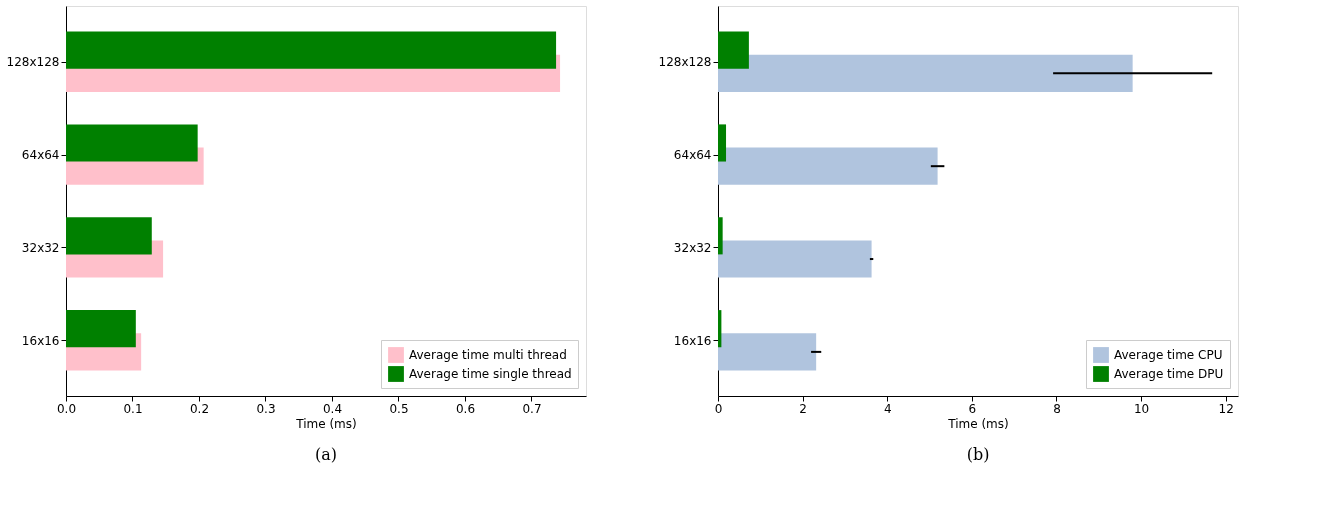 This screenshot has height=529, width=1323. What do you see at coordinates (803, 408) in the screenshot?
I see `x-tick-label: 2` at bounding box center [803, 408].